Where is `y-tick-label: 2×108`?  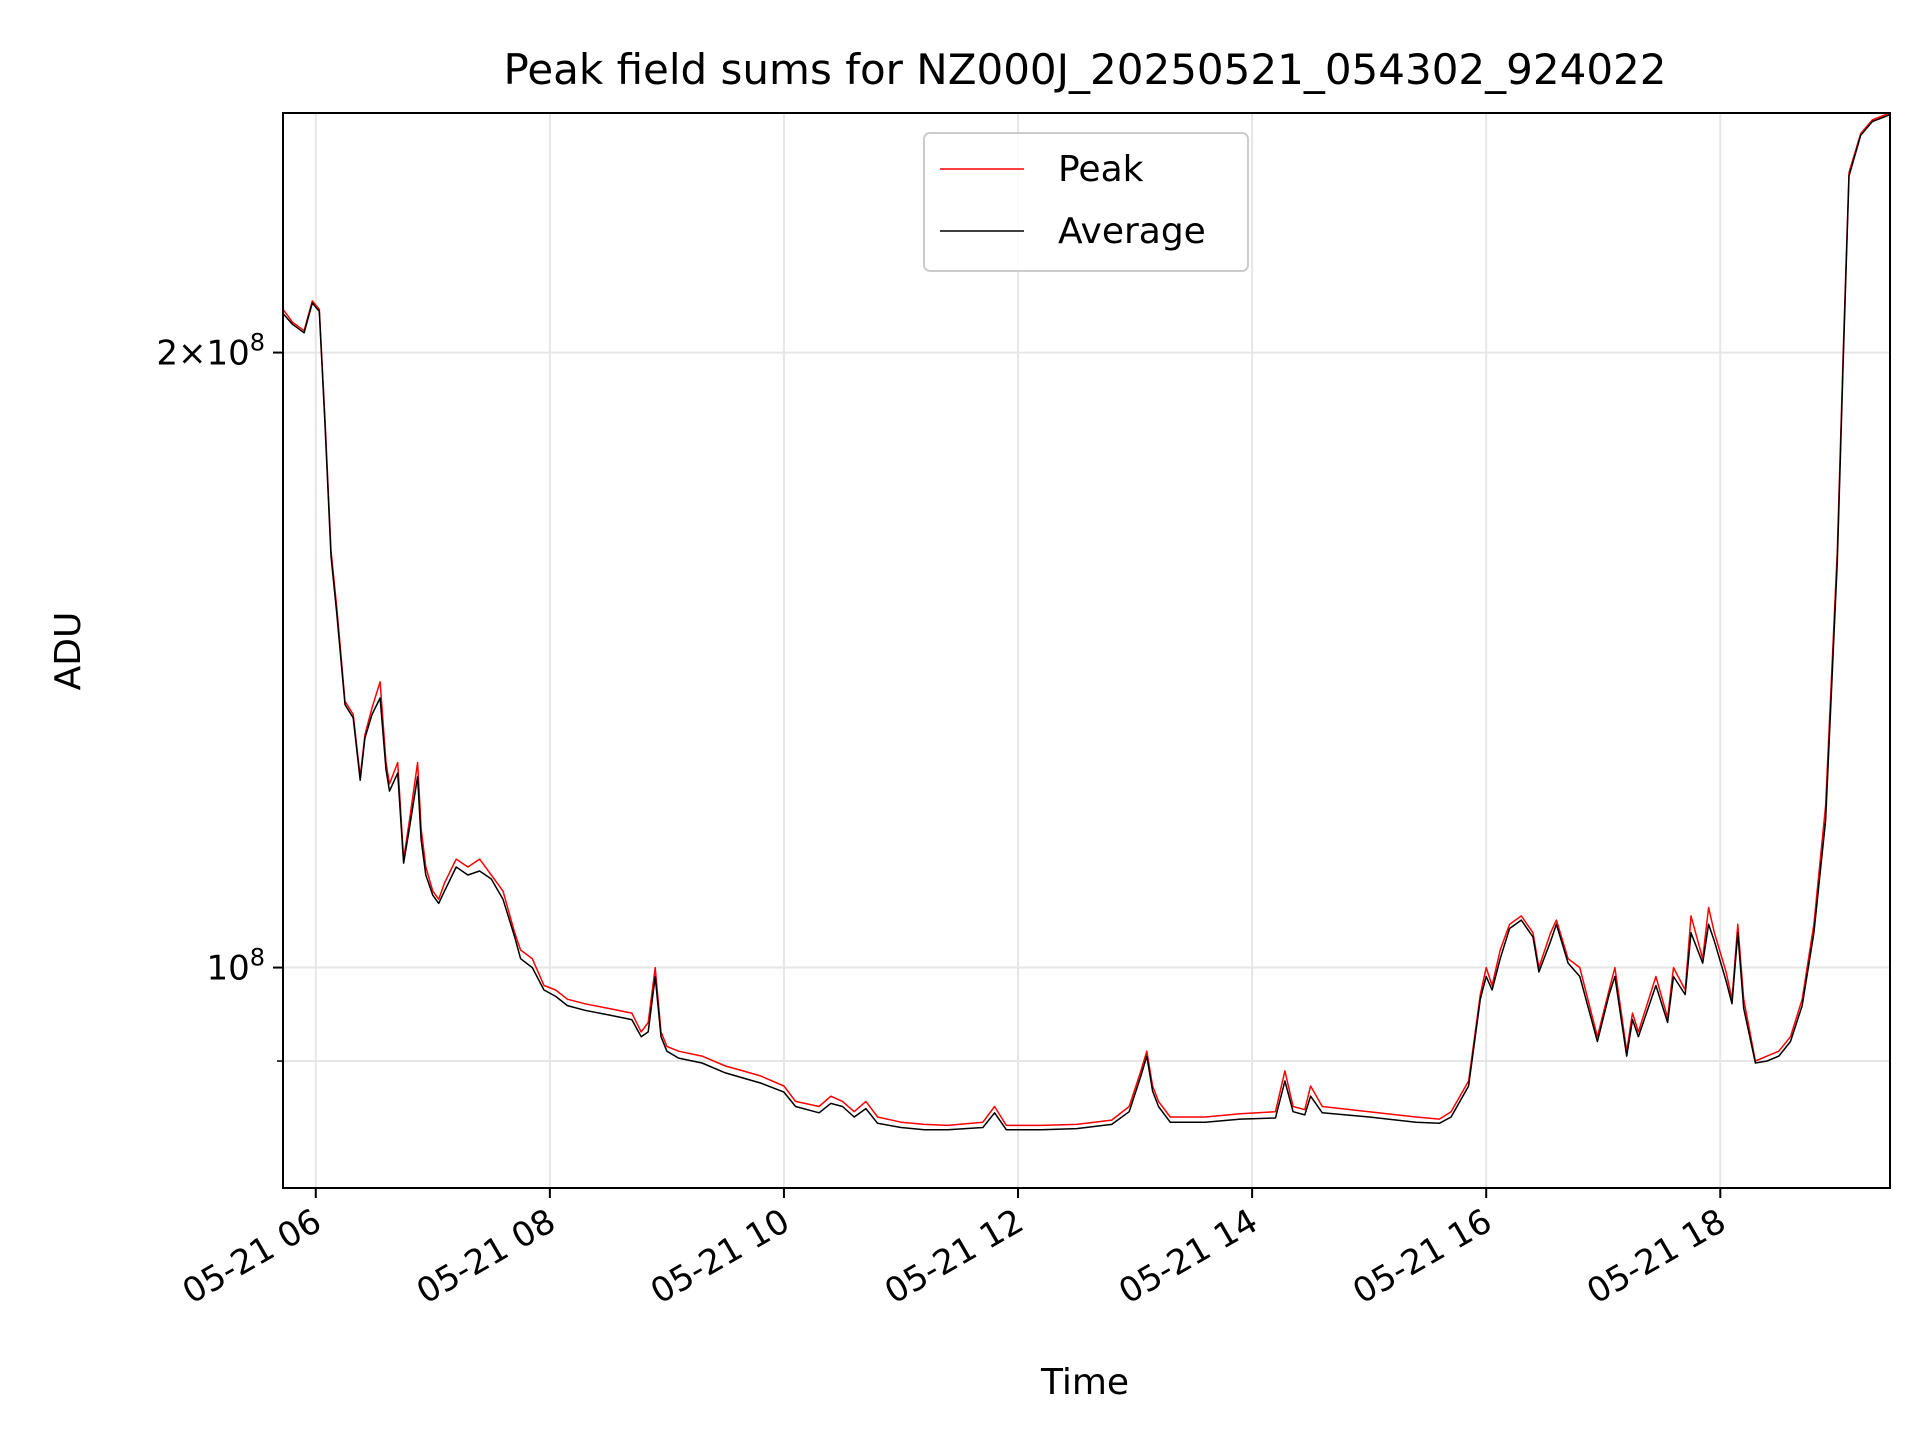 y-tick-label: 2×108 is located at coordinates (210, 351).